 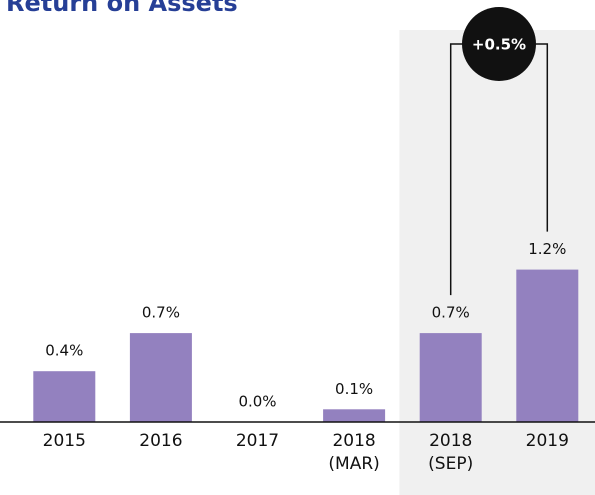 I want to click on x-tick-label-line: (MAR), so click(x=353, y=464).